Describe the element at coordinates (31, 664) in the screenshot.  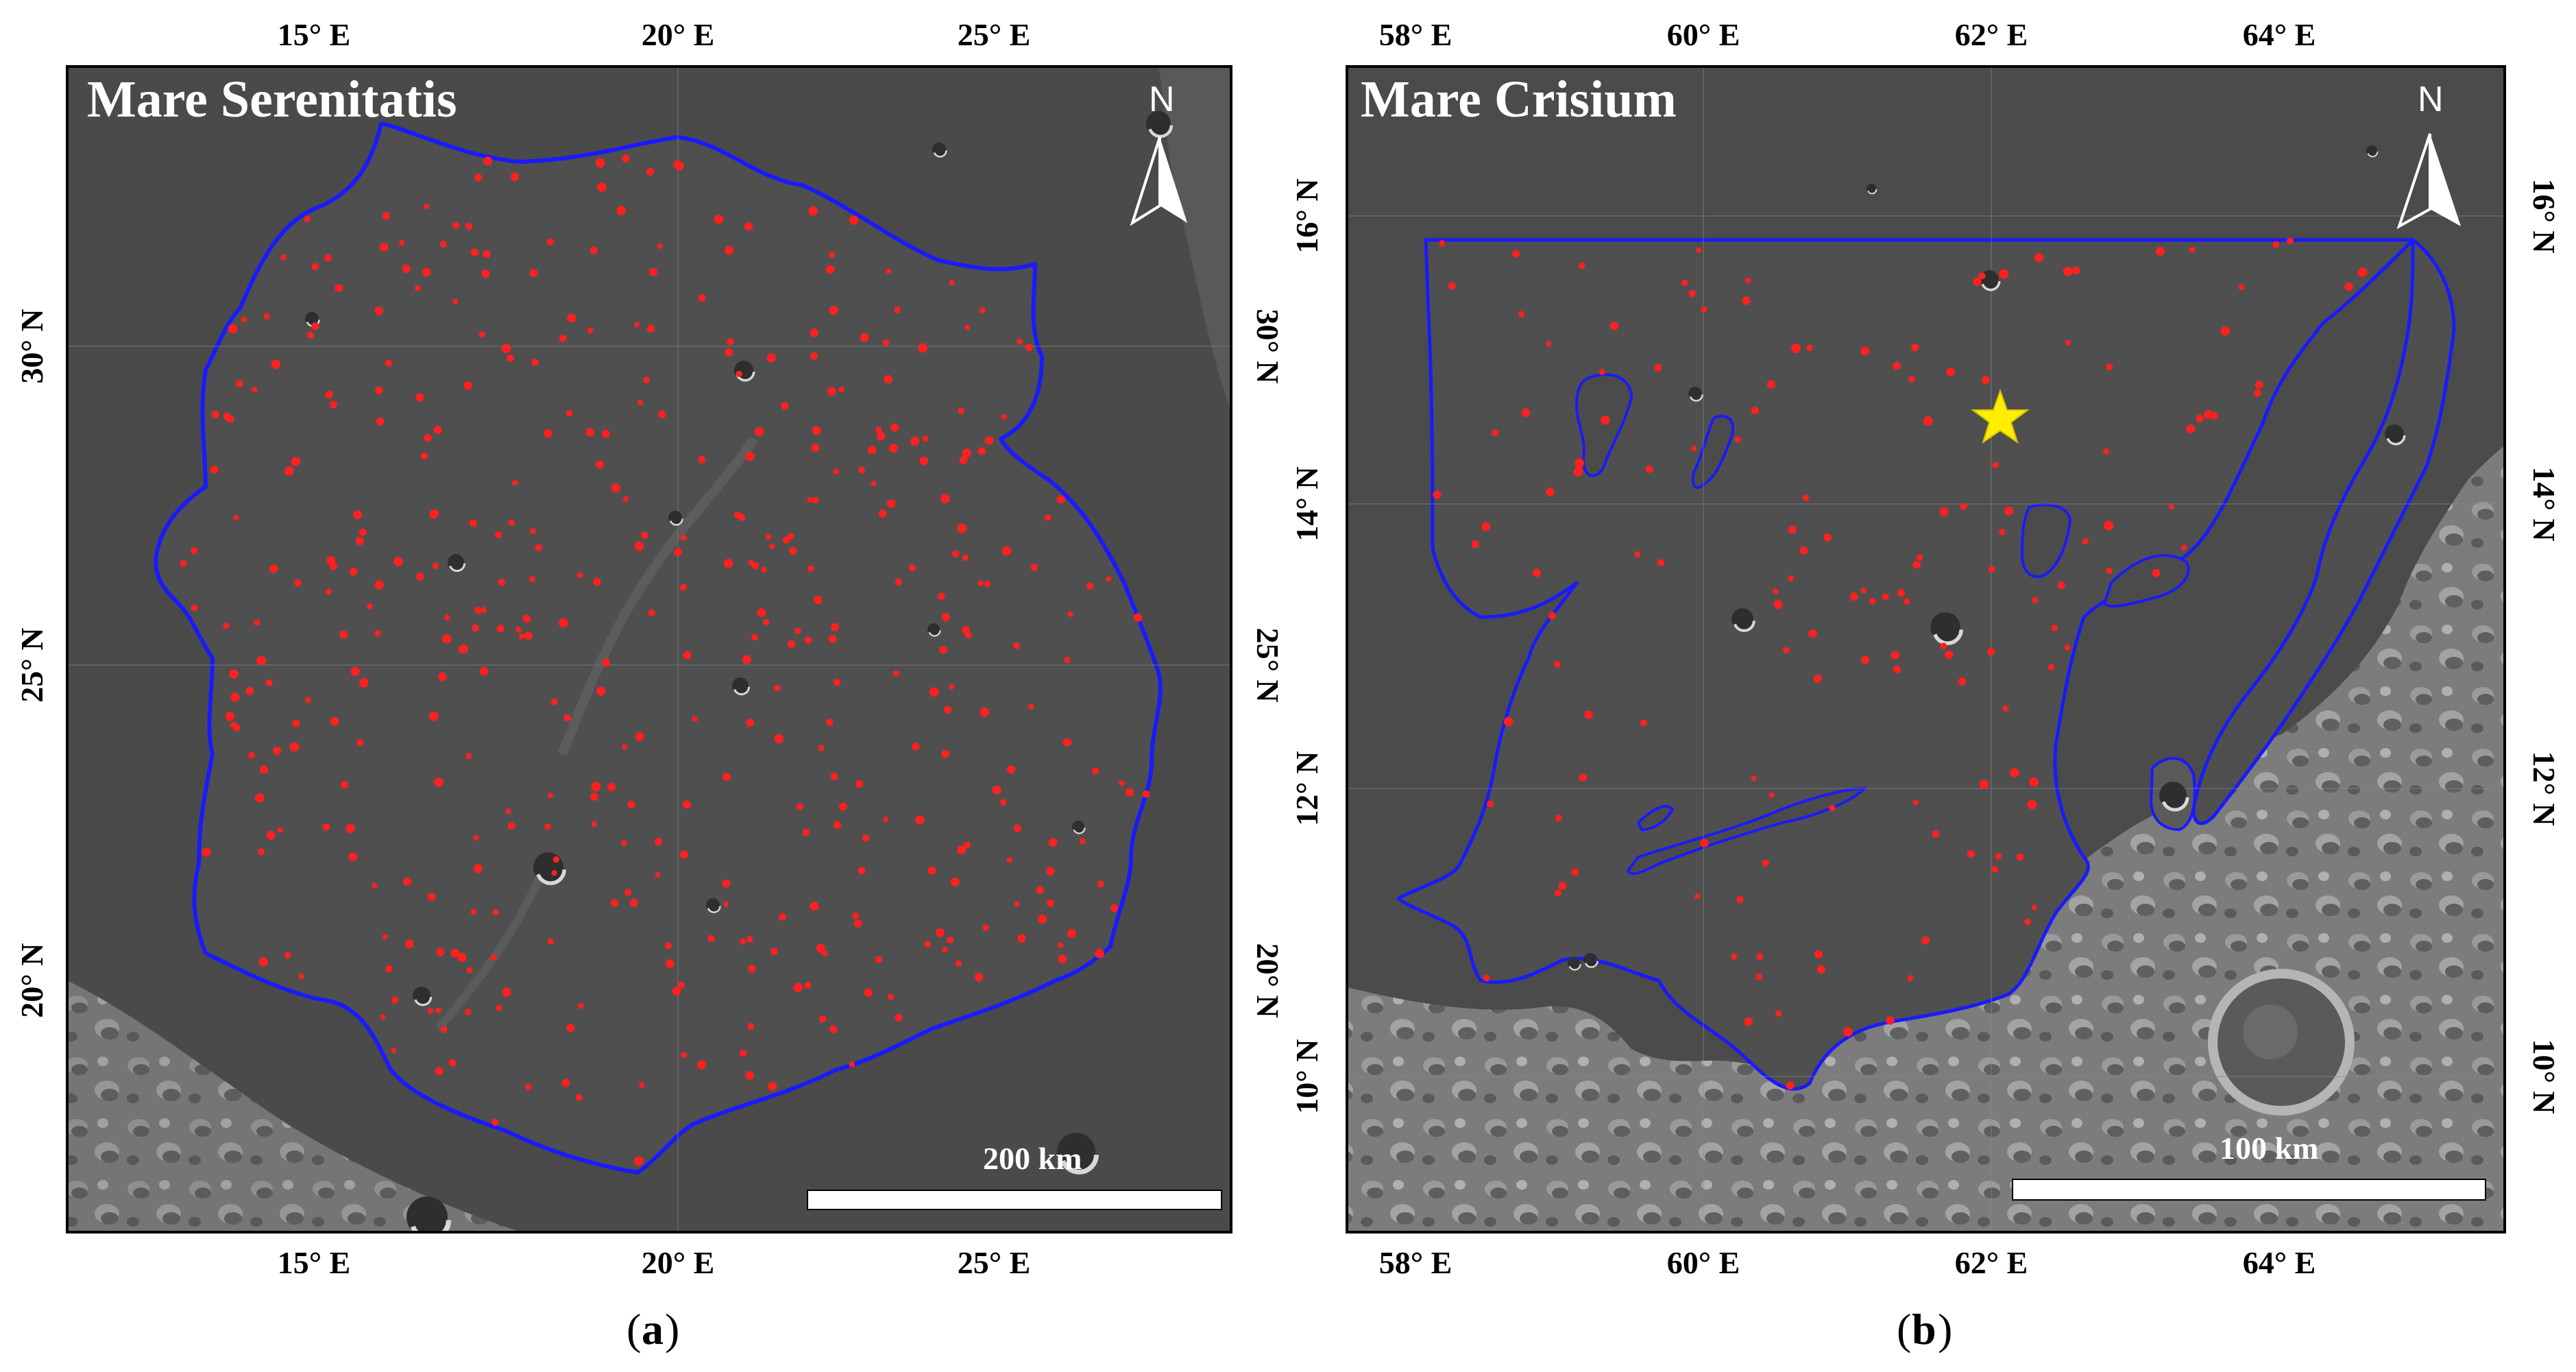
I see `lat-tick-label: 25° N` at that location.